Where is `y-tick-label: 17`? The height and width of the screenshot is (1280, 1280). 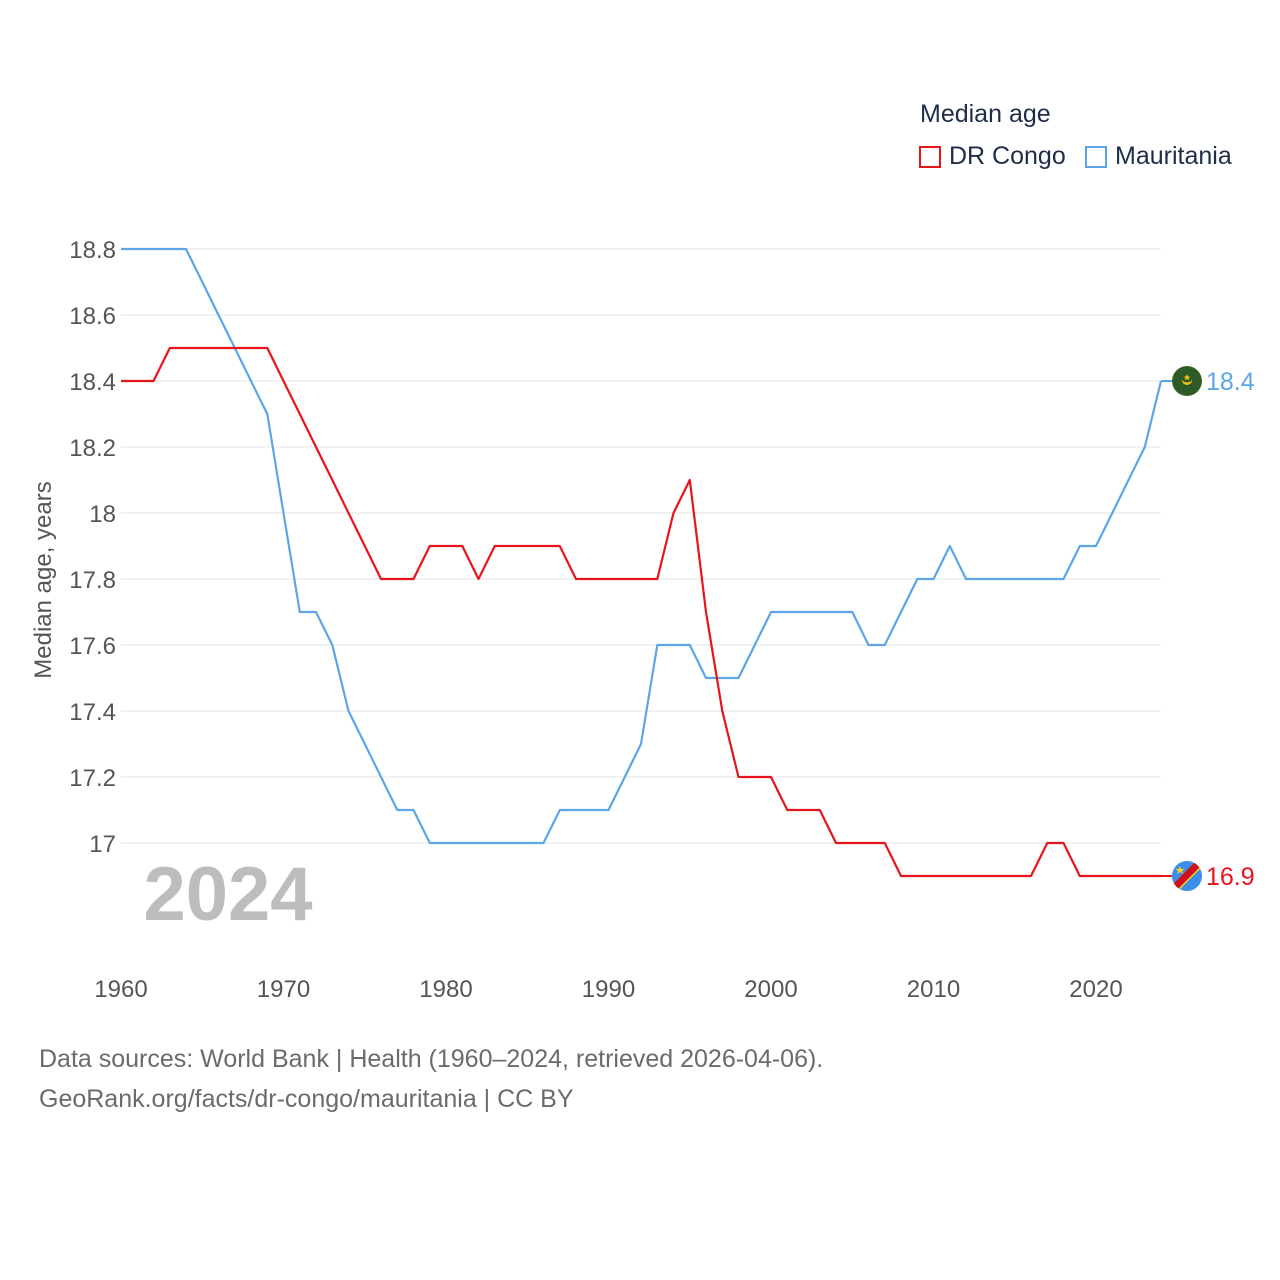 y-tick-label: 17 is located at coordinates (102, 844).